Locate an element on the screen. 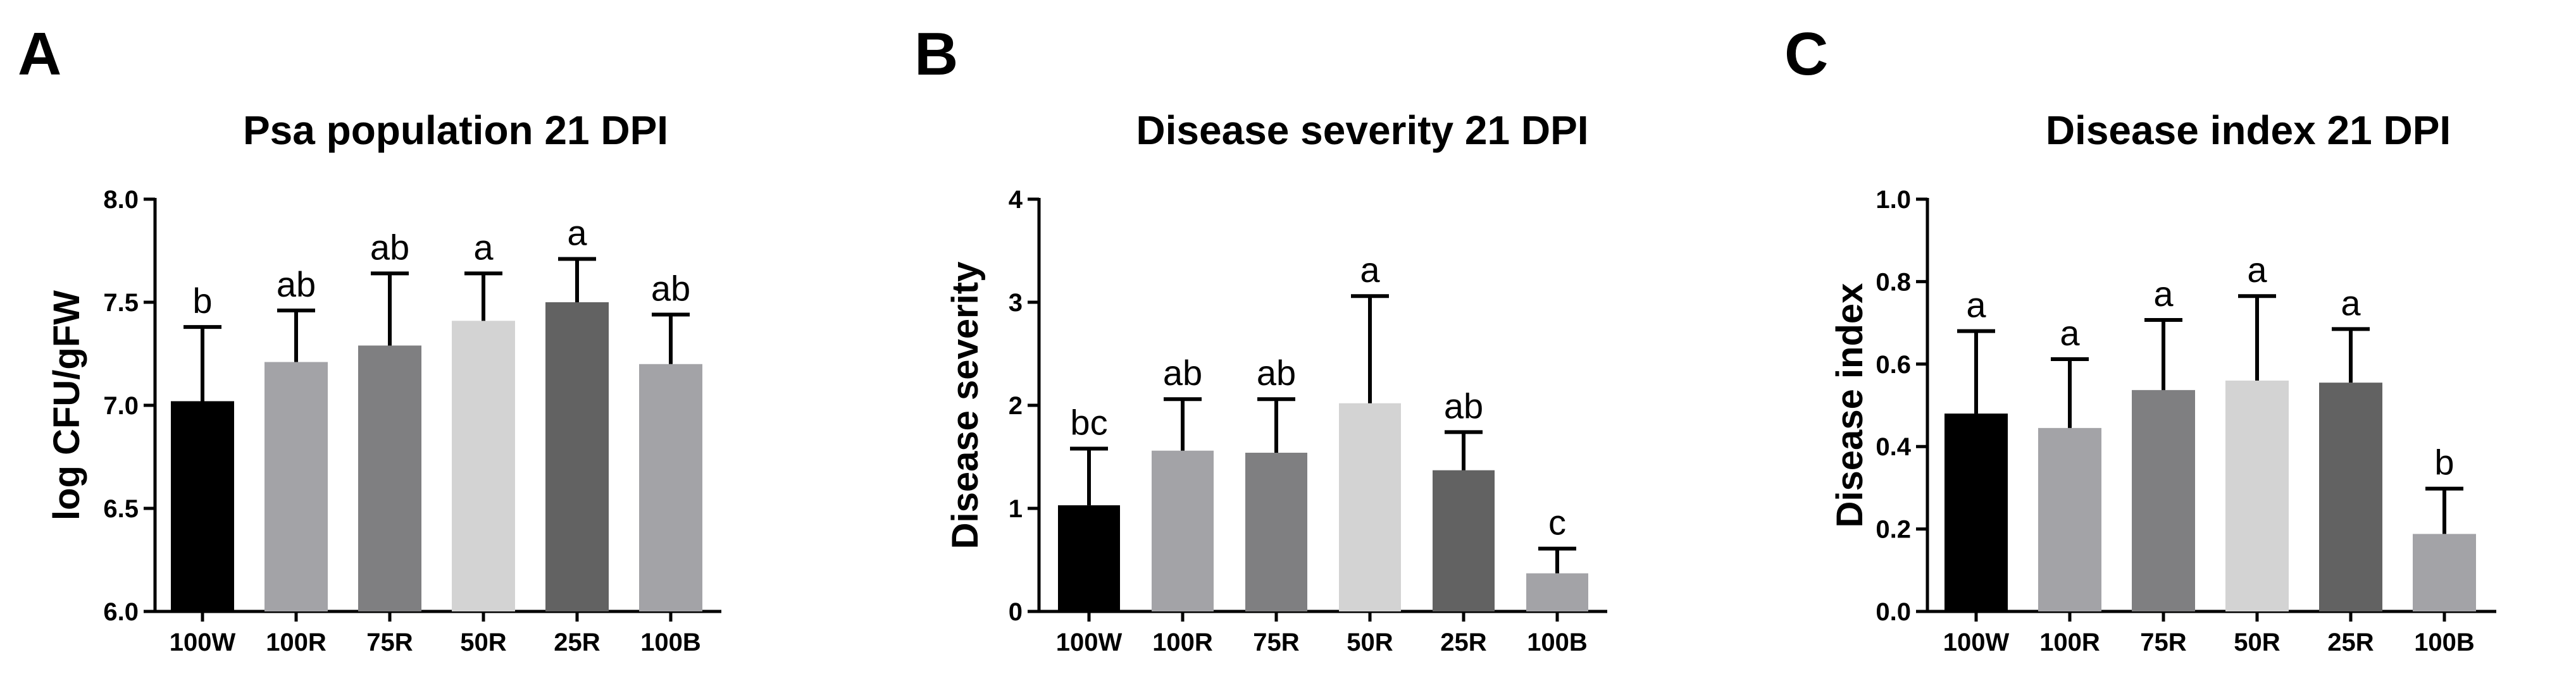 Image resolution: width=2576 pixels, height=681 pixels. significance-letter: c is located at coordinates (1557, 523).